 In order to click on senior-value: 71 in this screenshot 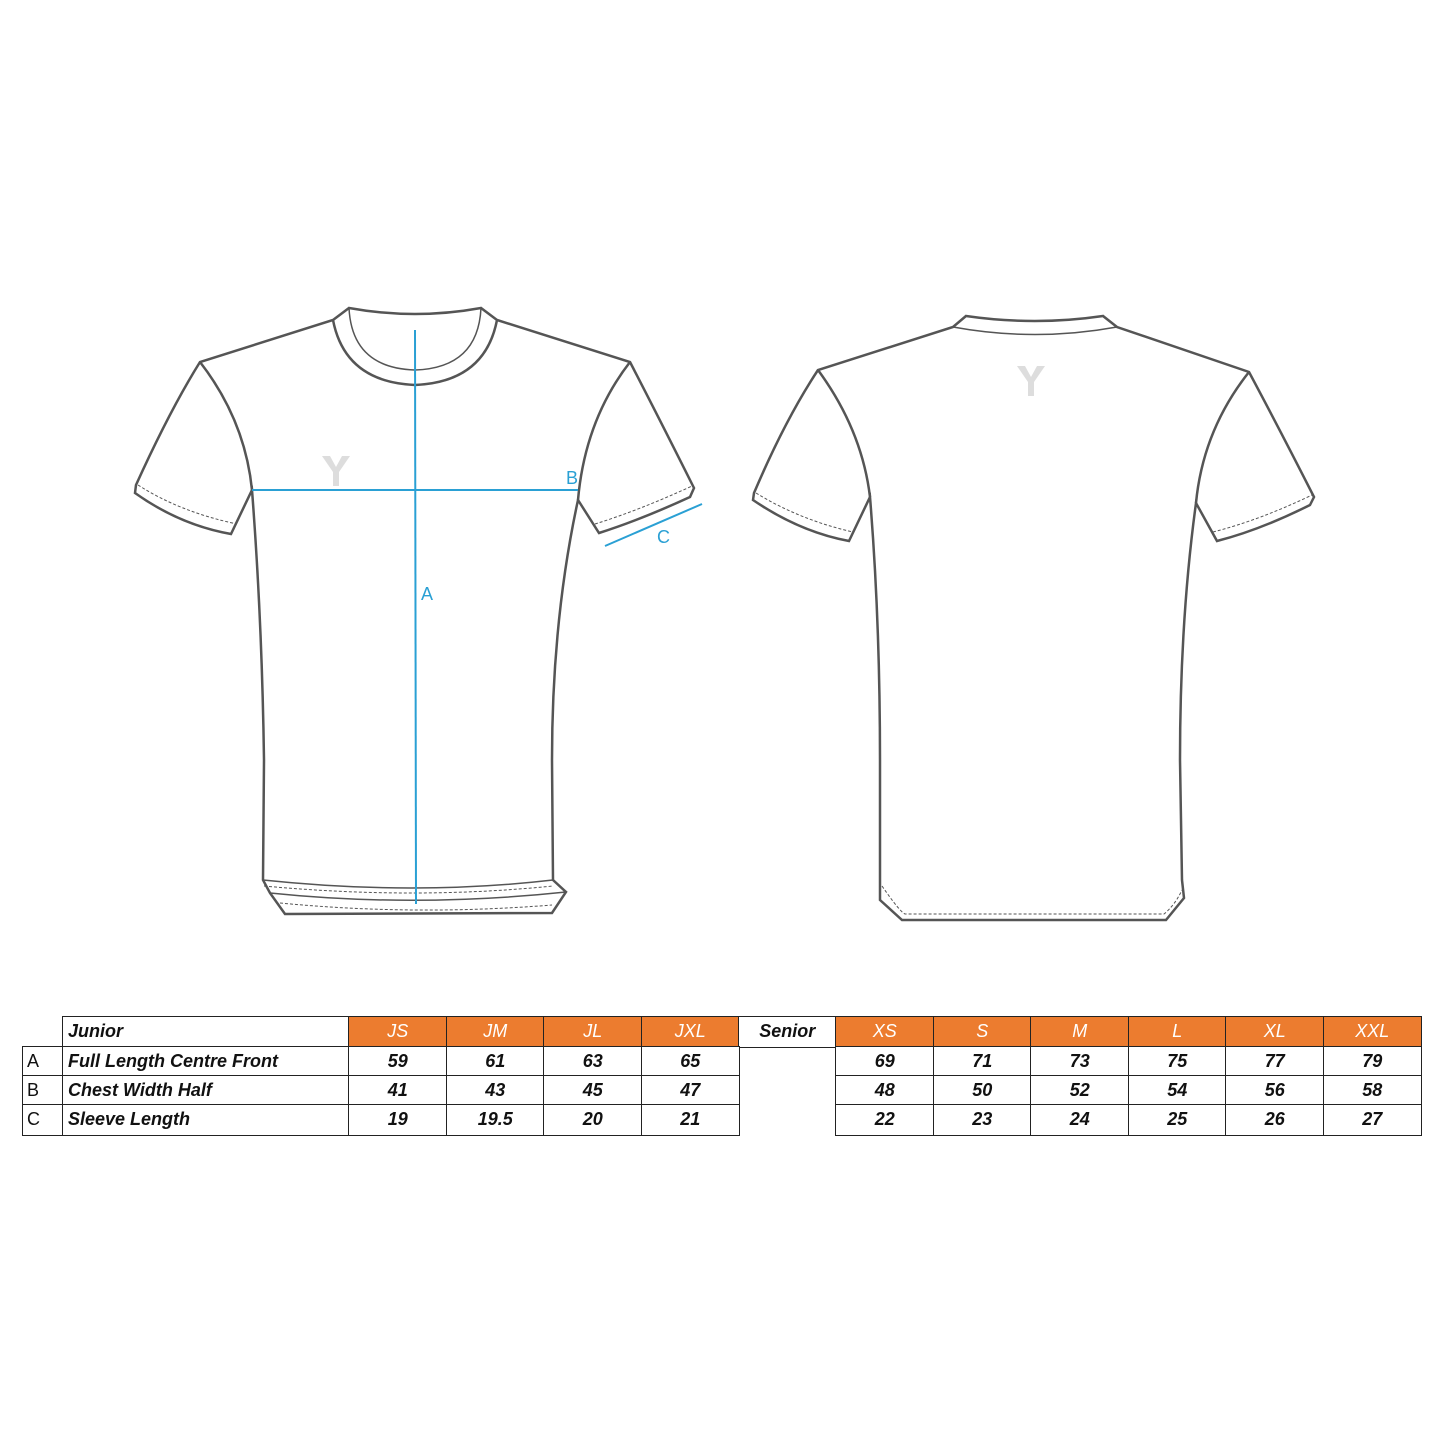, I will do `click(982, 1061)`.